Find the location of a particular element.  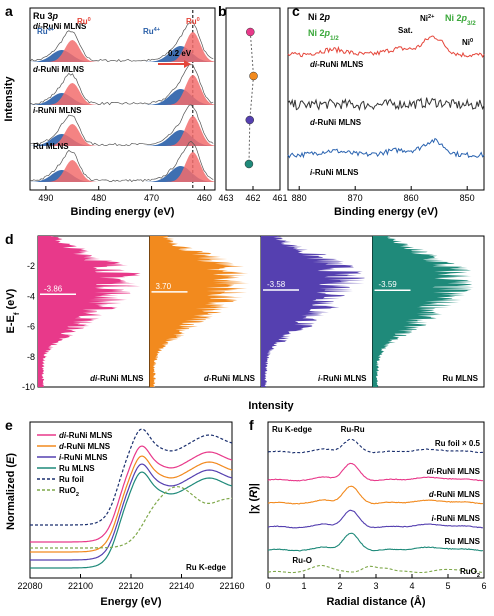

panel-f-series-label-part: di is located at coordinates (431, 471).